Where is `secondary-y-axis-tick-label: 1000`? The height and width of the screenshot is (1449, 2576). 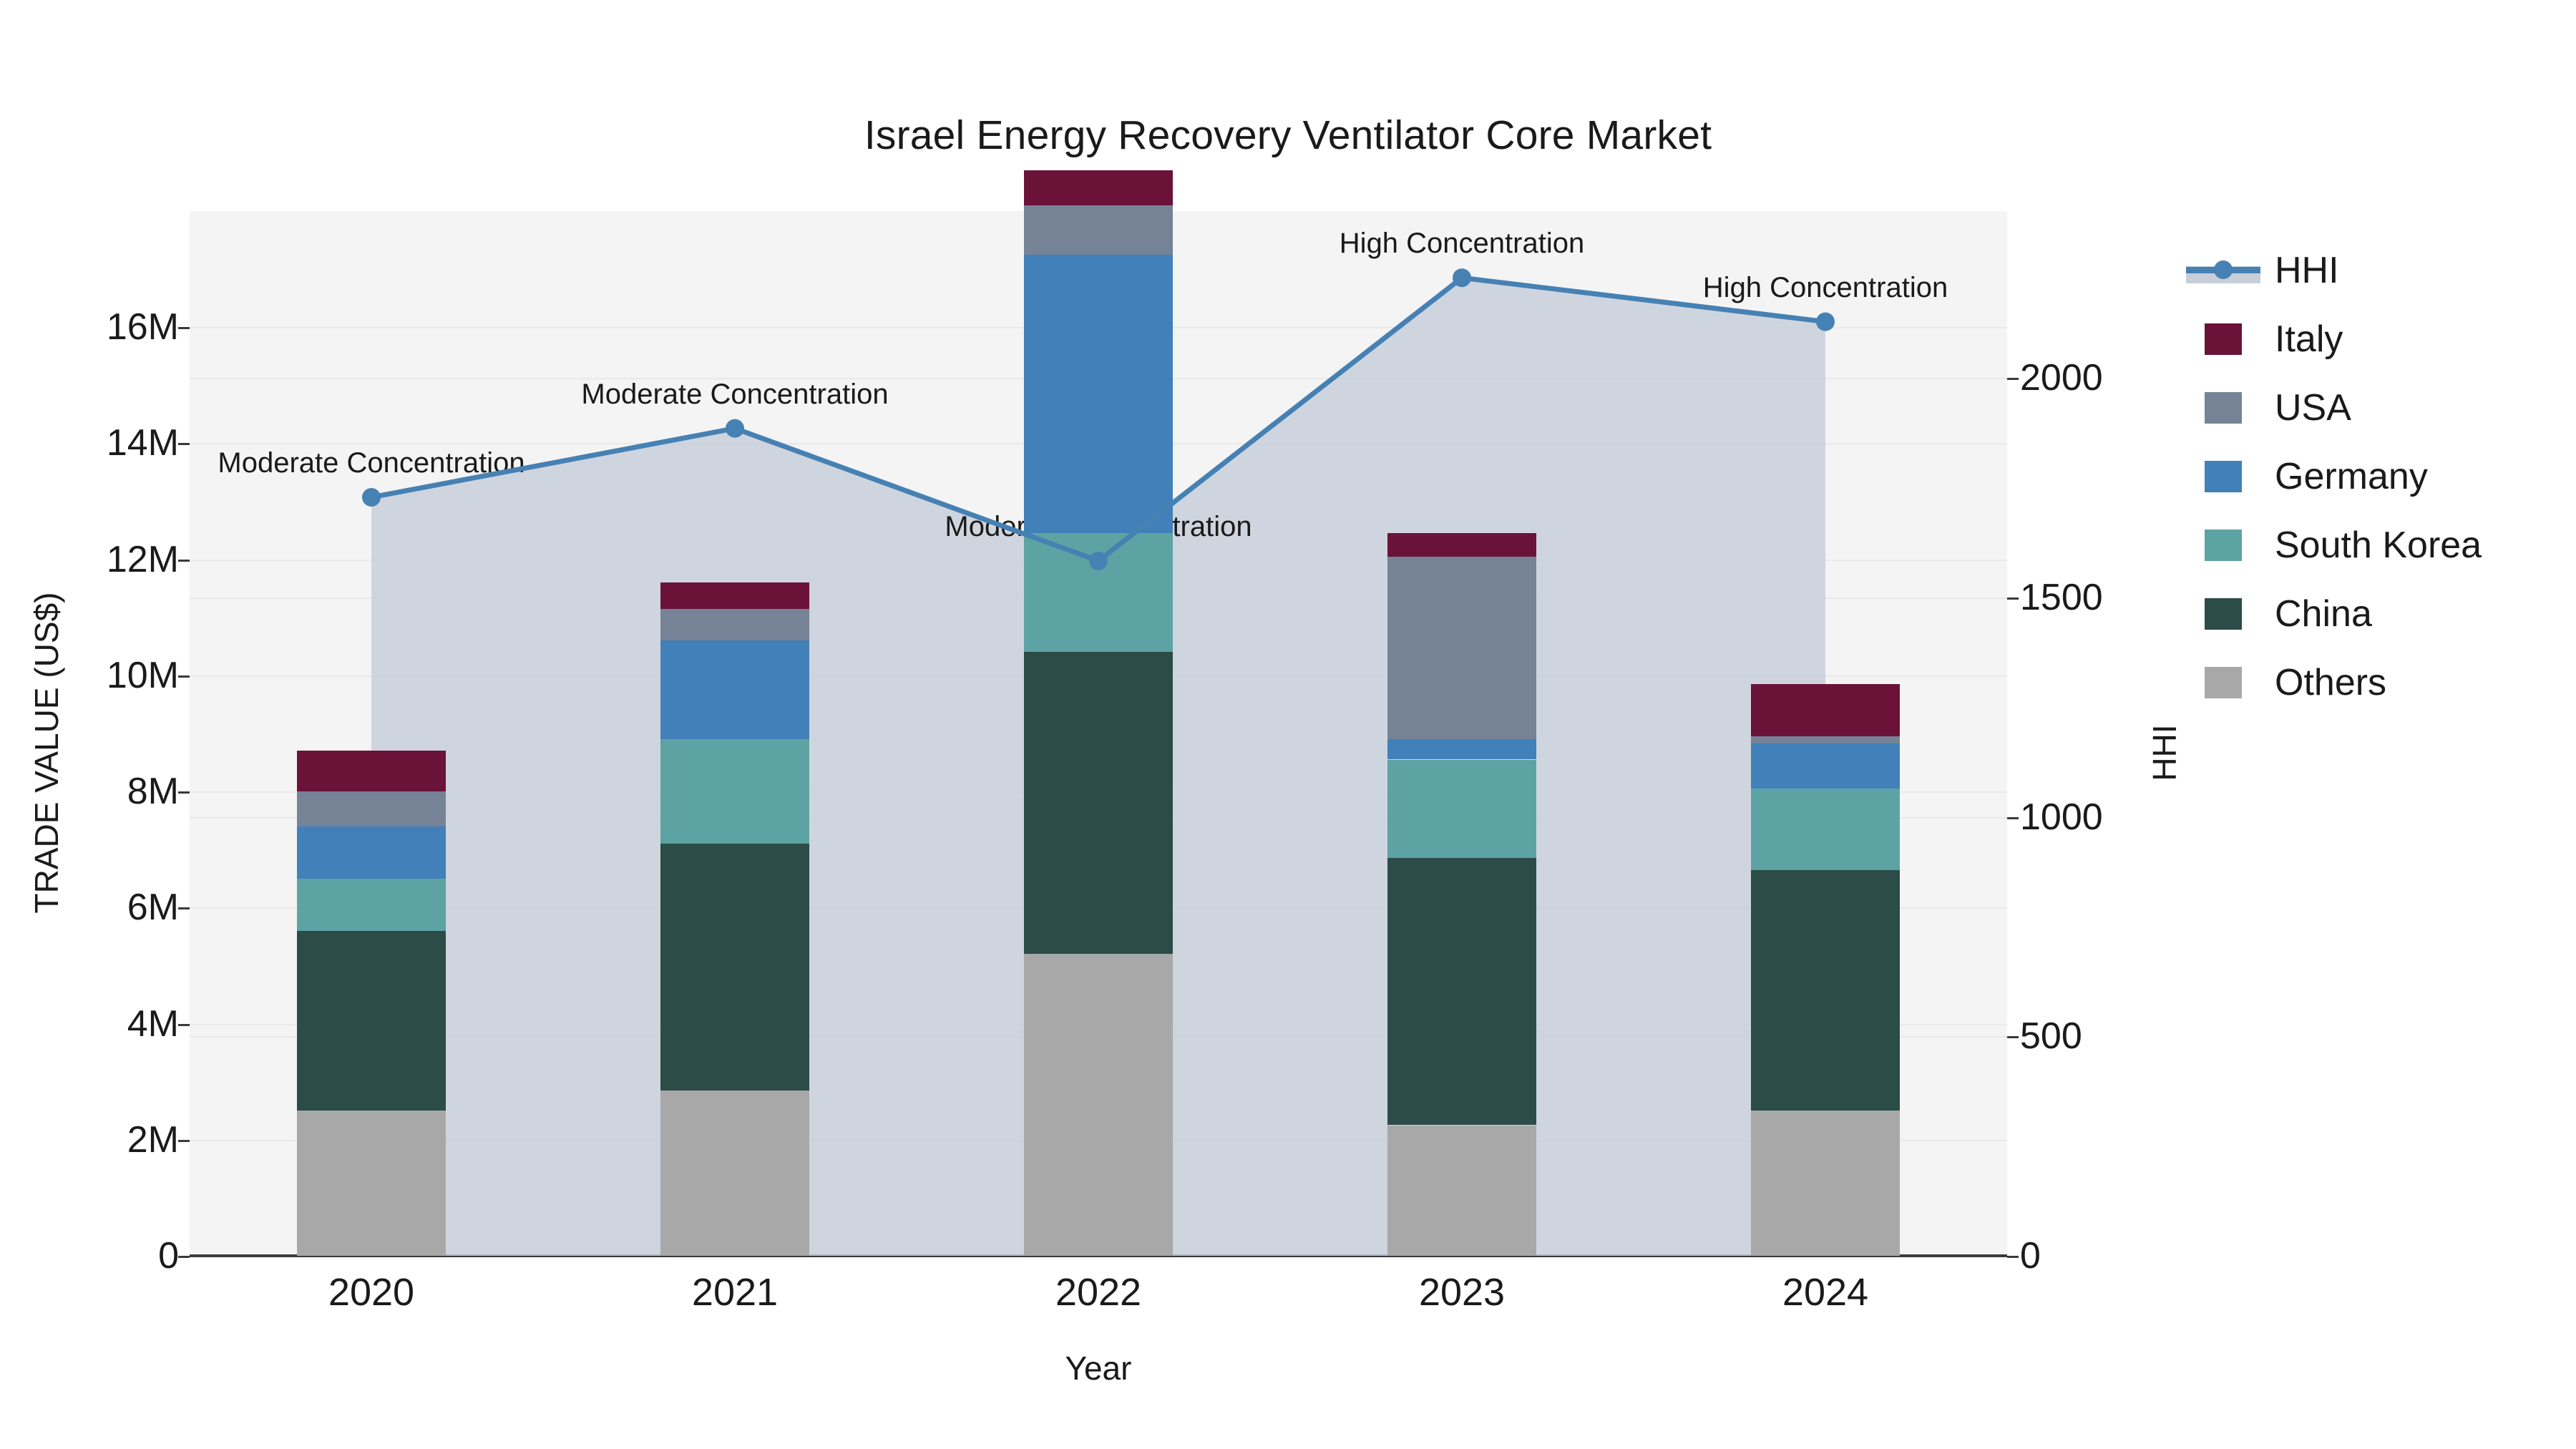 secondary-y-axis-tick-label: 1000 is located at coordinates (2061, 817).